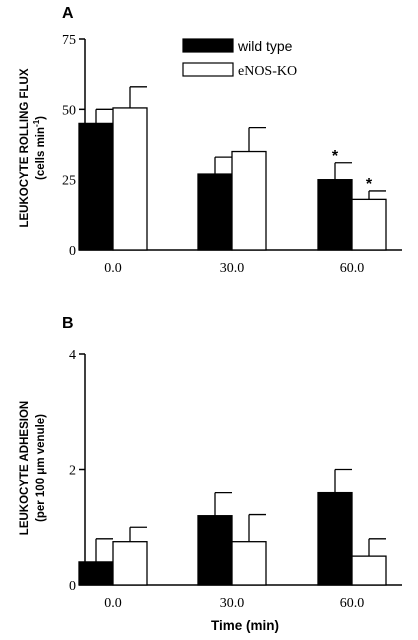 Image resolution: width=418 pixels, height=640 pixels. Describe the element at coordinates (265, 46) in the screenshot. I see `legend-label-wild-type: wild type` at that location.